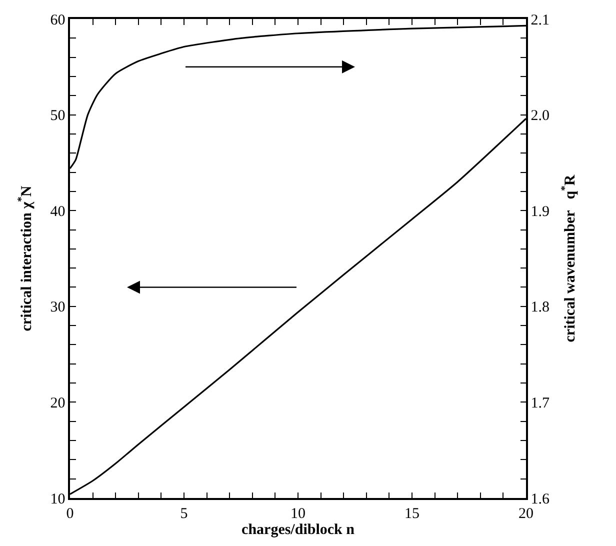 Image resolution: width=616 pixels, height=546 pixels. I want to click on y2-tick-label: 1.6, so click(540, 499).